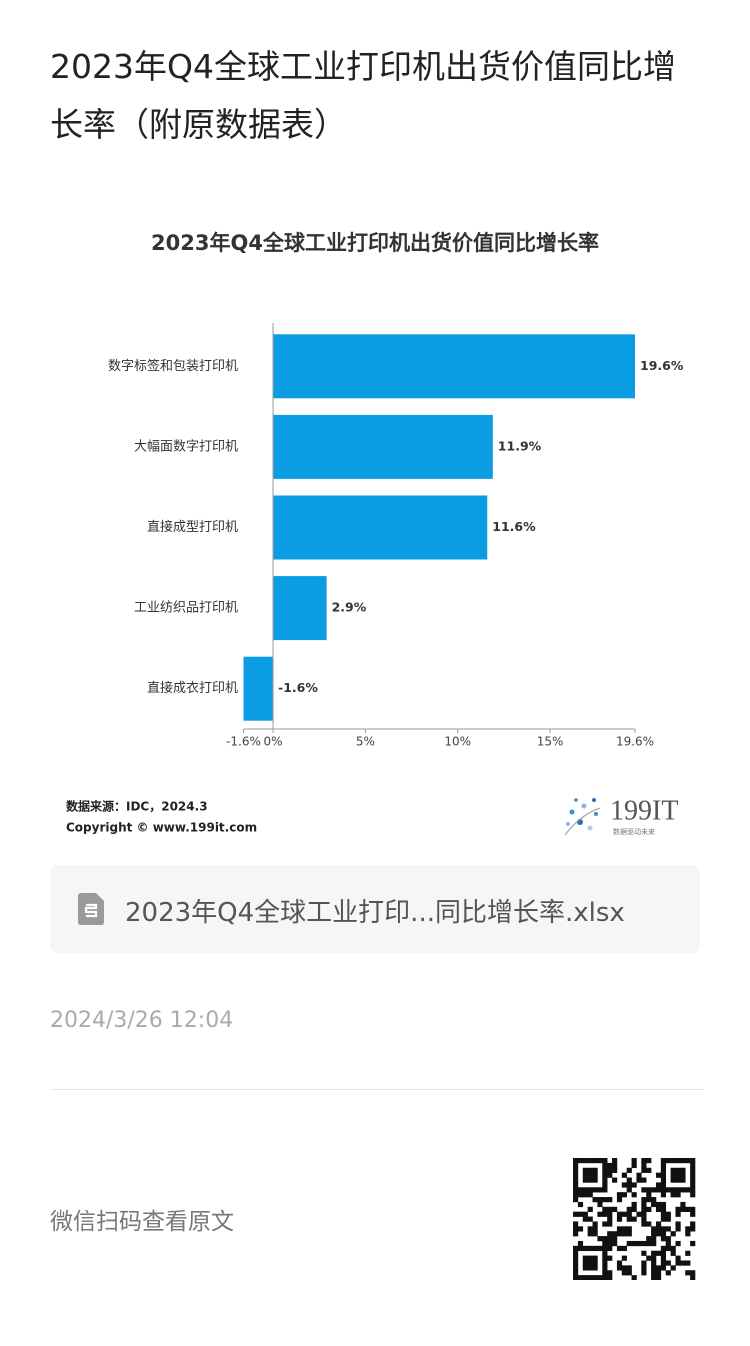 This screenshot has height=1346, width=750. What do you see at coordinates (550, 742) in the screenshot?
I see `x-tick-label: 15%` at bounding box center [550, 742].